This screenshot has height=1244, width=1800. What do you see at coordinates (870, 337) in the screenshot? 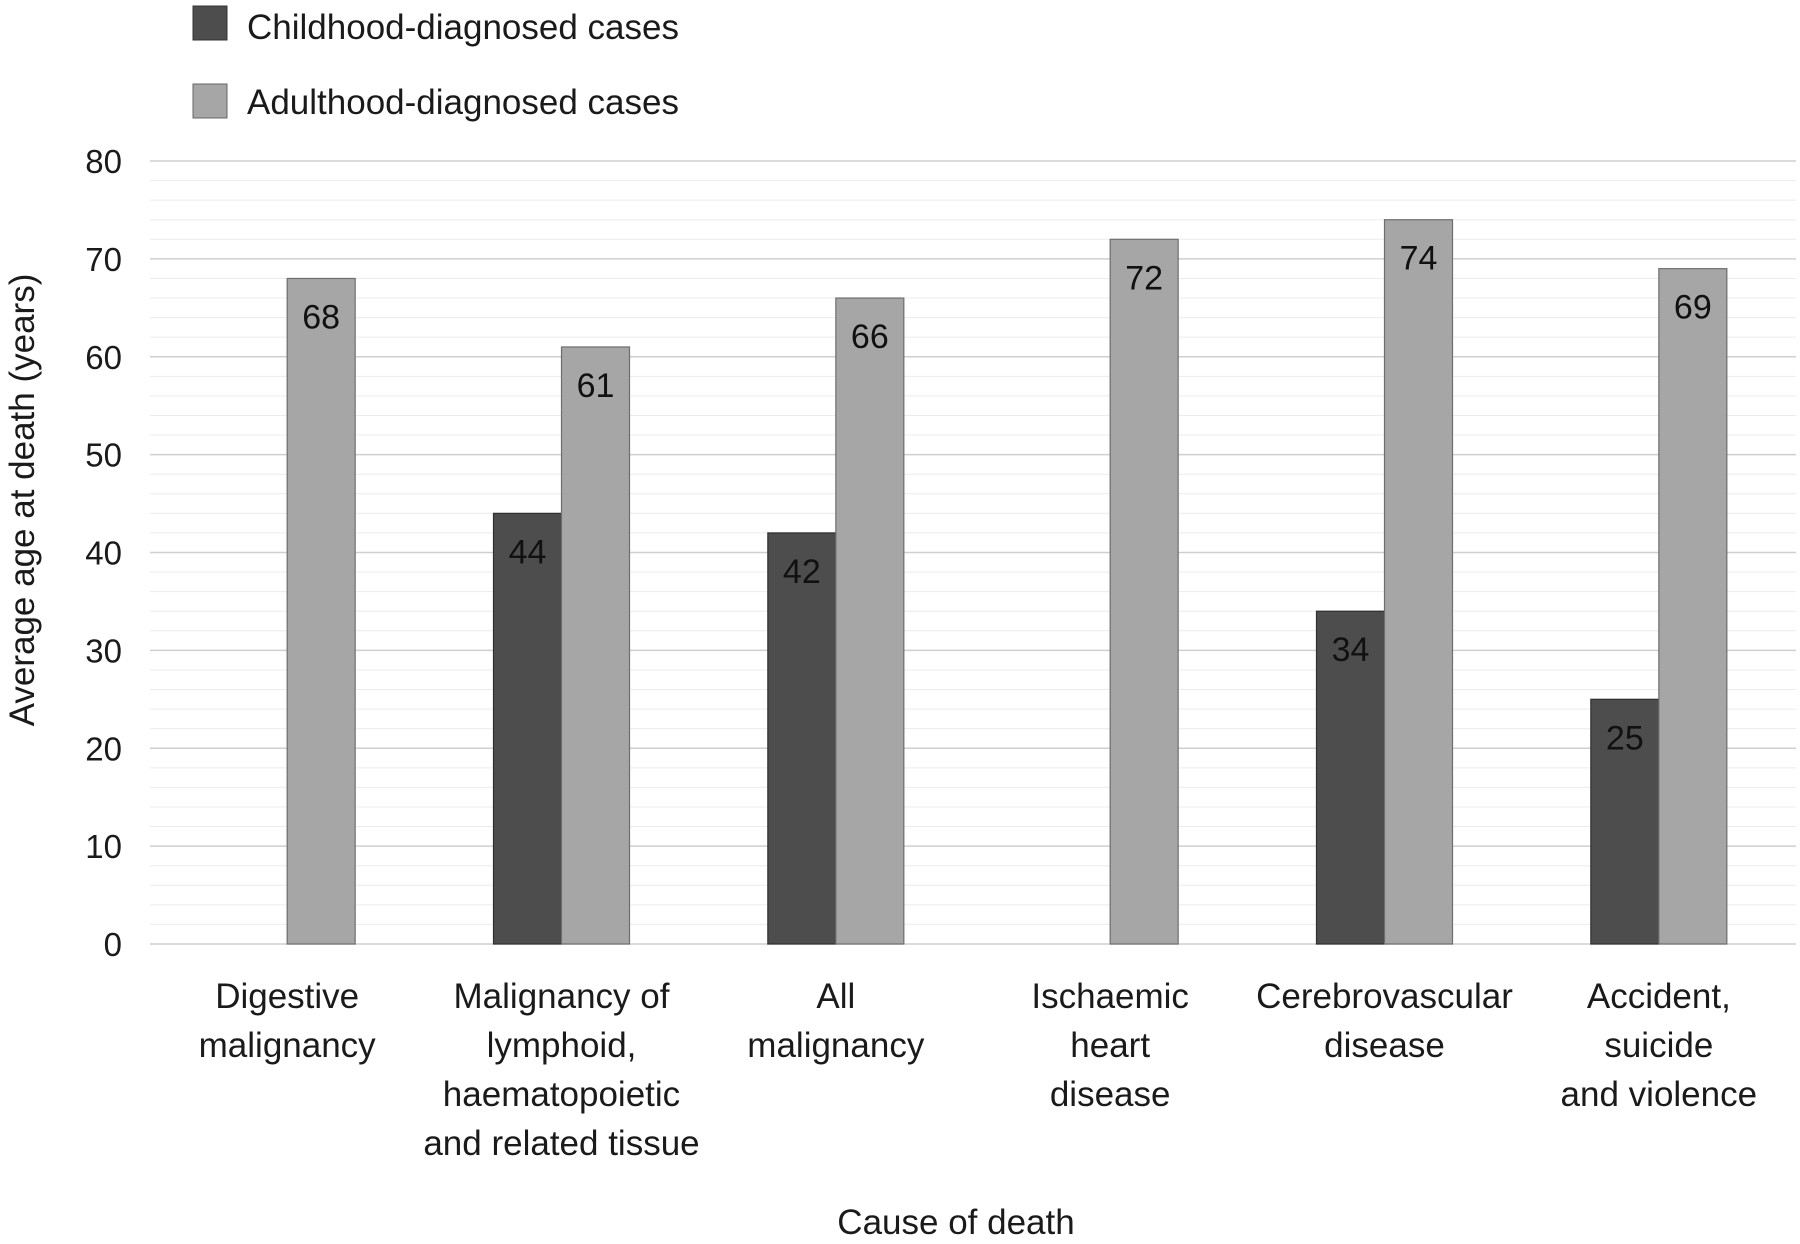
I see `data-label: 66` at bounding box center [870, 337].